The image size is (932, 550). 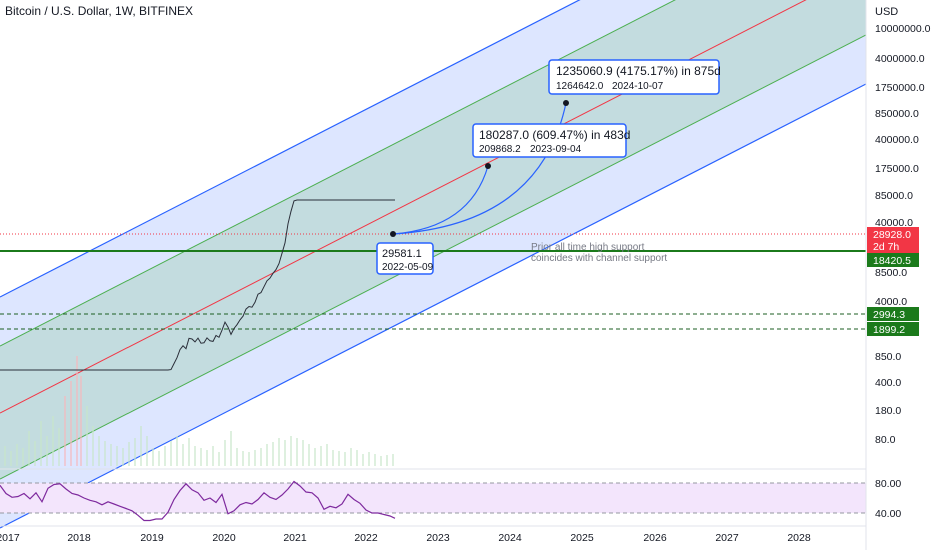 What do you see at coordinates (556, 149) in the screenshot?
I see `target1-date: 2023-09-04` at bounding box center [556, 149].